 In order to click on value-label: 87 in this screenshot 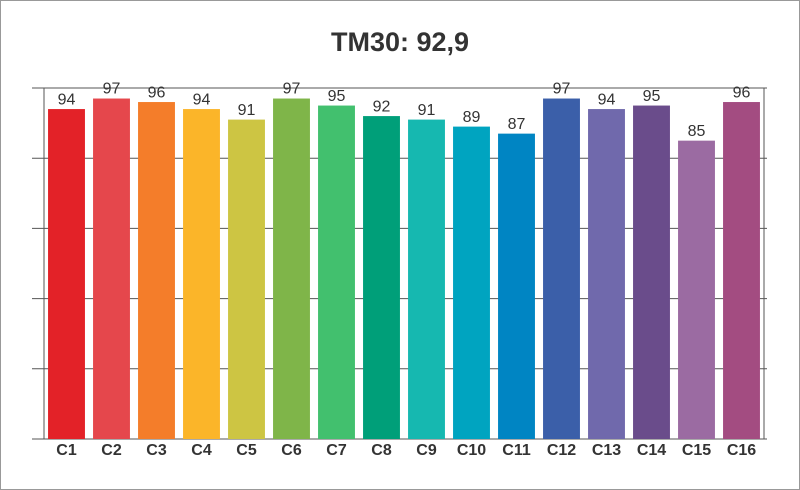, I will do `click(517, 124)`.